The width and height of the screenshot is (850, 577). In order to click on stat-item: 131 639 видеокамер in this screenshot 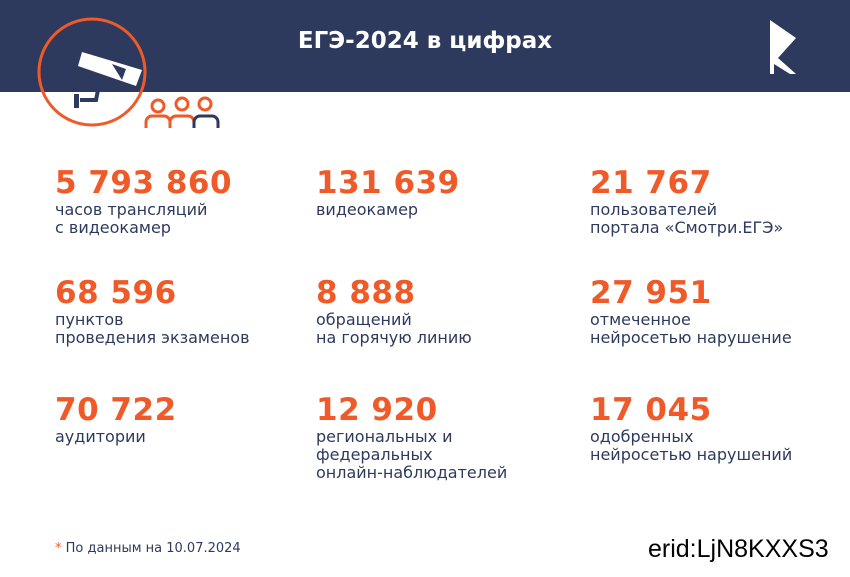, I will do `click(388, 192)`.